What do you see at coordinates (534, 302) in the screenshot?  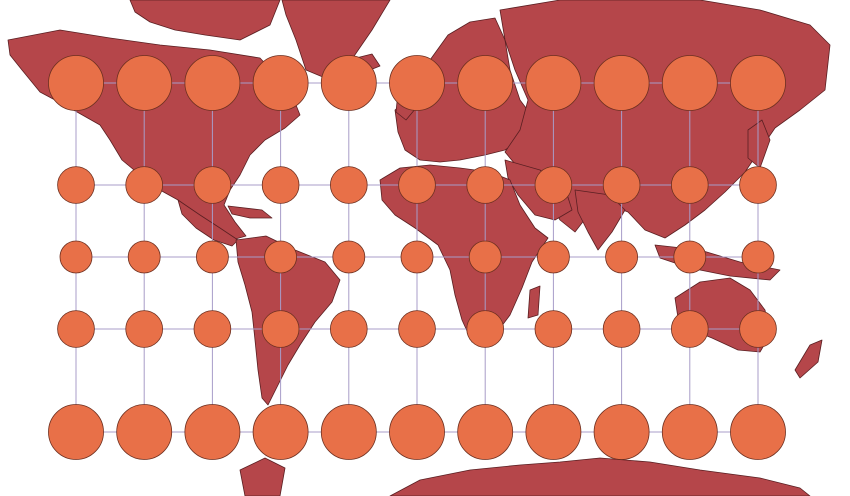 I see `landmass-madagascar` at bounding box center [534, 302].